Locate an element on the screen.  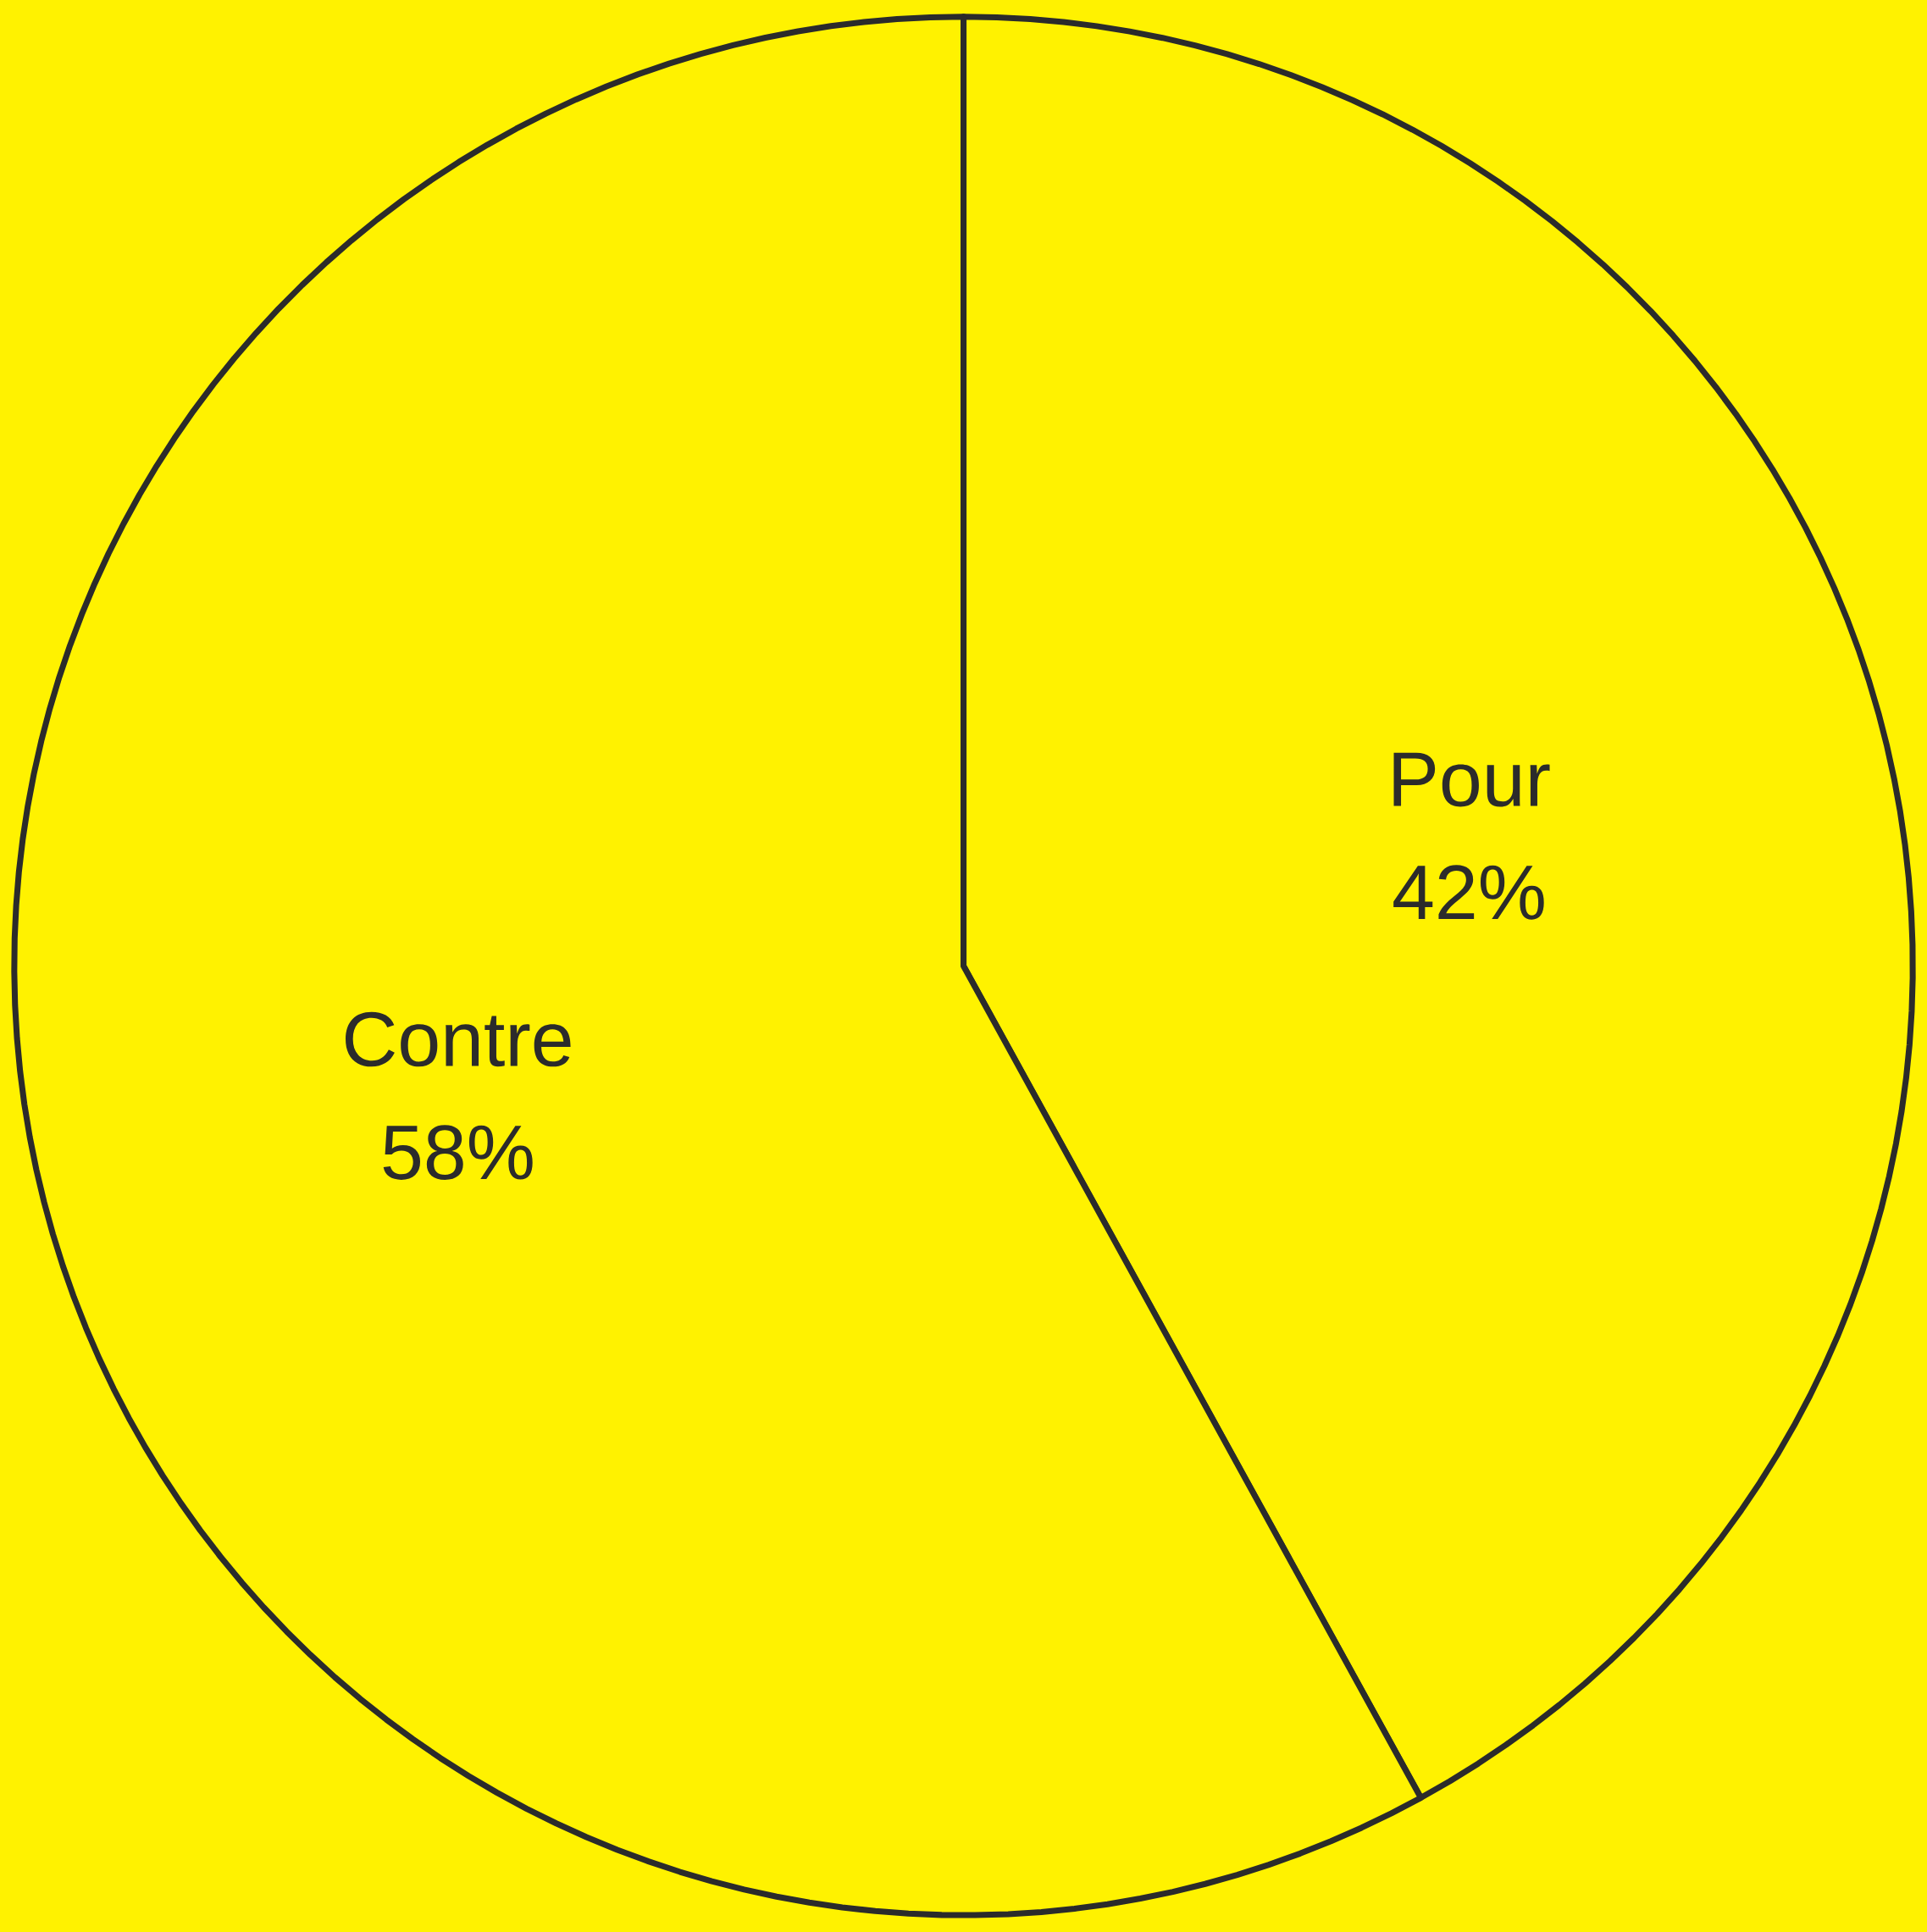
slice-label: Contre is located at coordinates (458, 1039).